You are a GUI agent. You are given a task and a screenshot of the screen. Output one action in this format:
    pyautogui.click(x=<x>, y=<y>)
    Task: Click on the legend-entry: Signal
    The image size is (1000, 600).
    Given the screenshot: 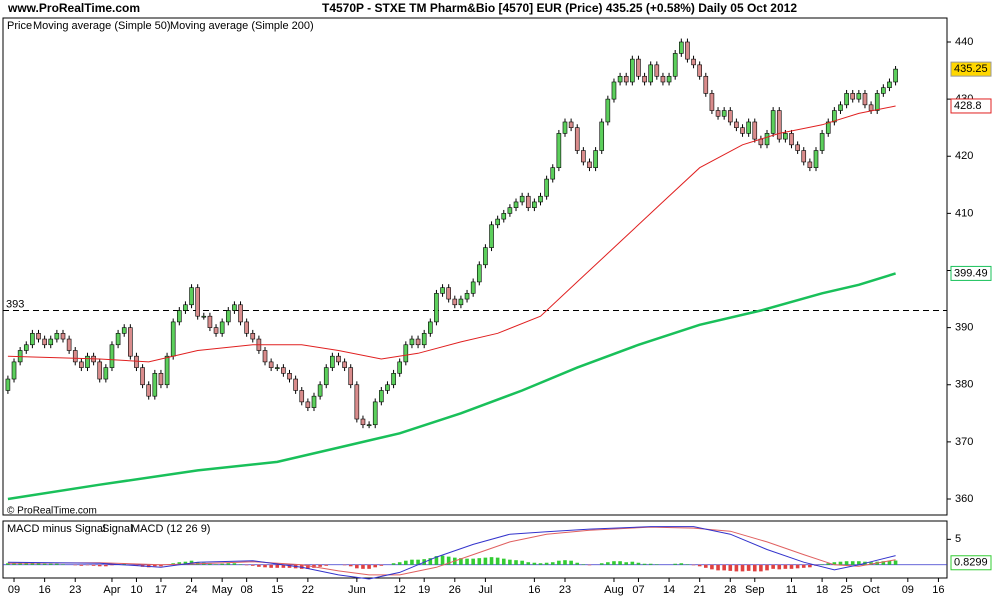 What is the action you would take?
    pyautogui.click(x=117, y=529)
    